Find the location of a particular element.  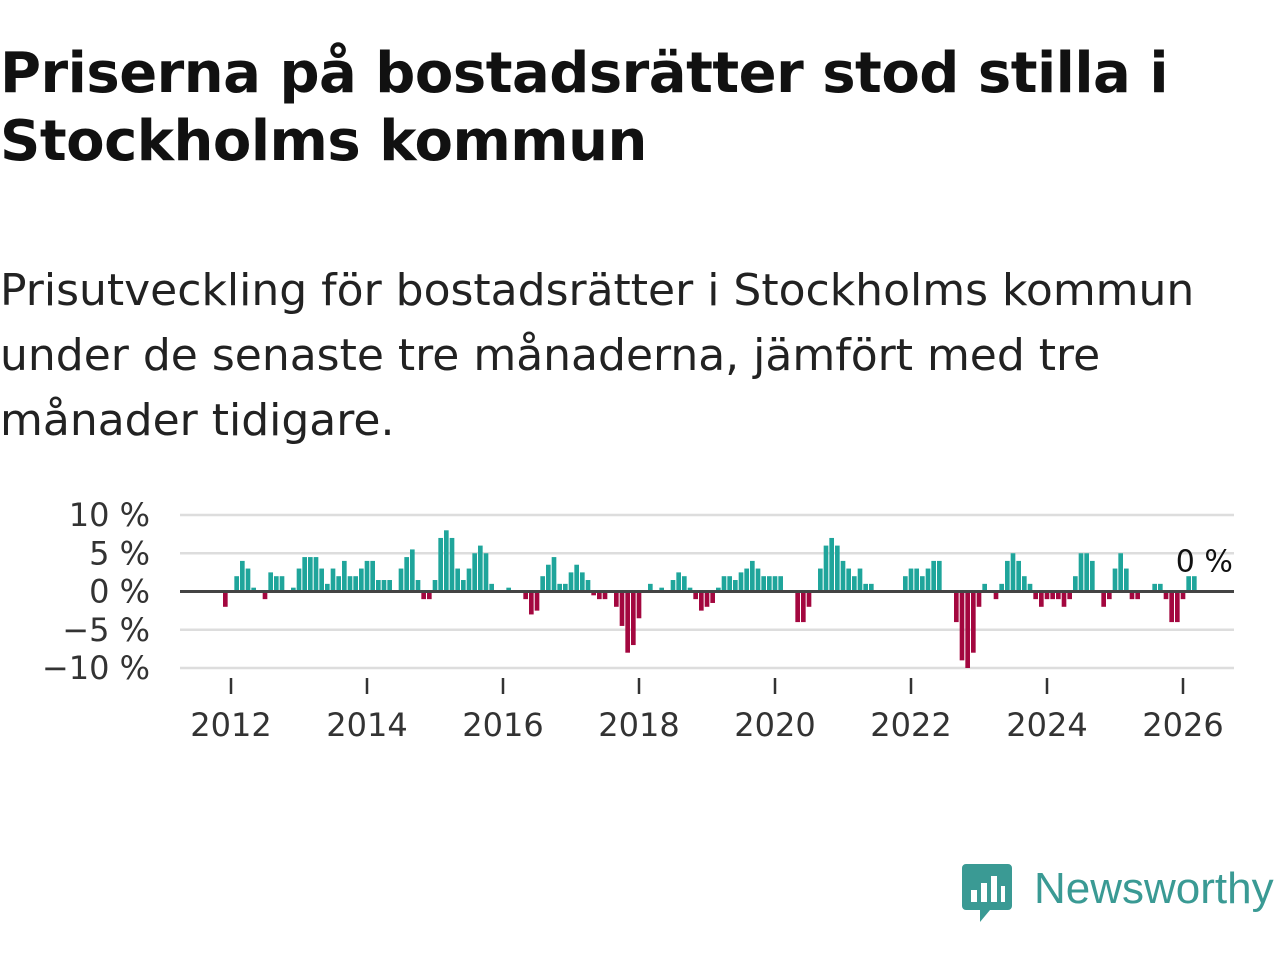

y-tick-label: −10 % is located at coordinates (96, 668).